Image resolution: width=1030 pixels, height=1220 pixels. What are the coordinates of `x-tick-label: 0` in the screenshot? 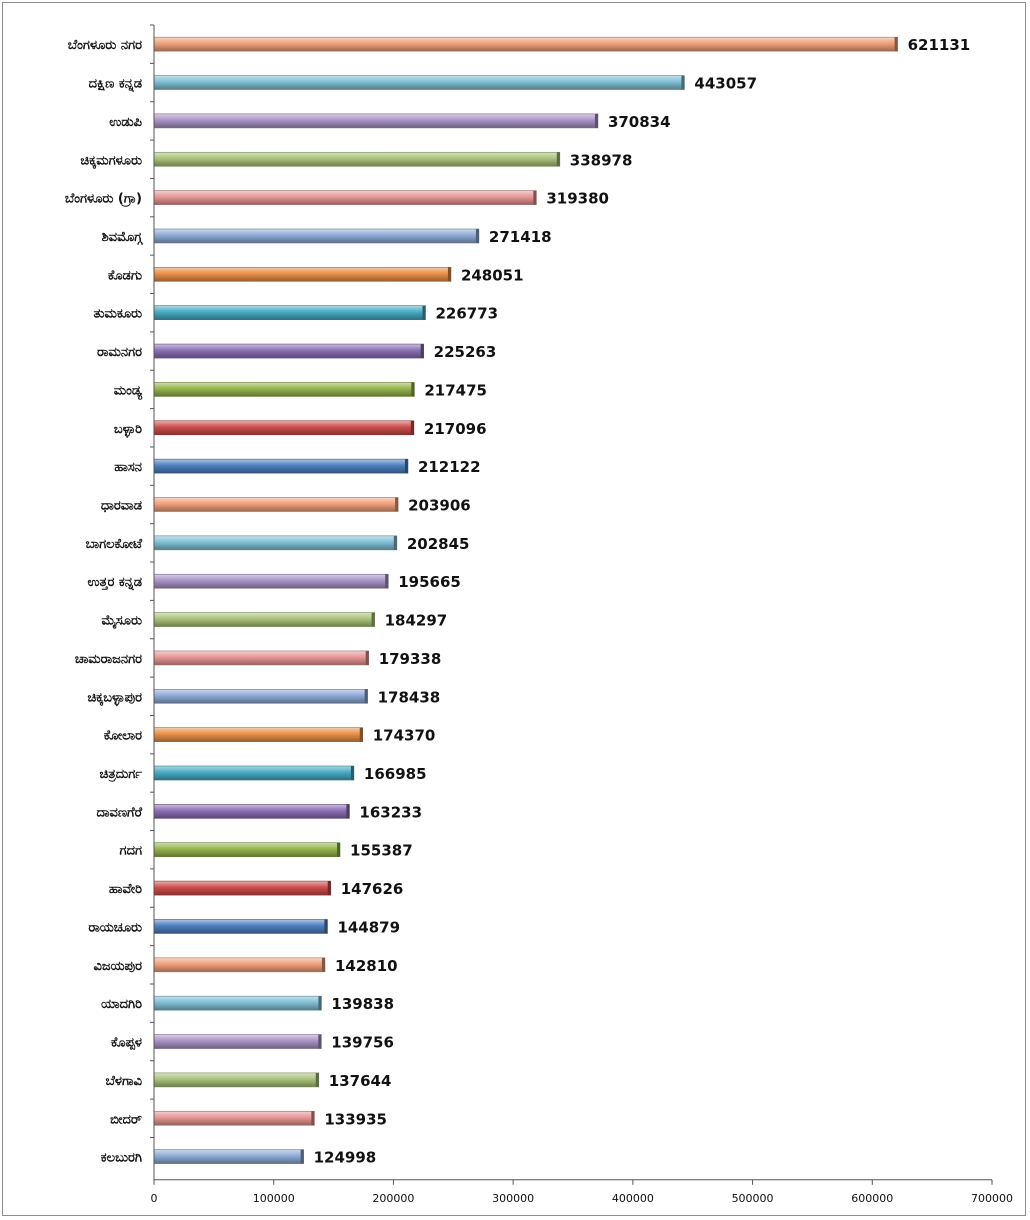 It's located at (154, 1198).